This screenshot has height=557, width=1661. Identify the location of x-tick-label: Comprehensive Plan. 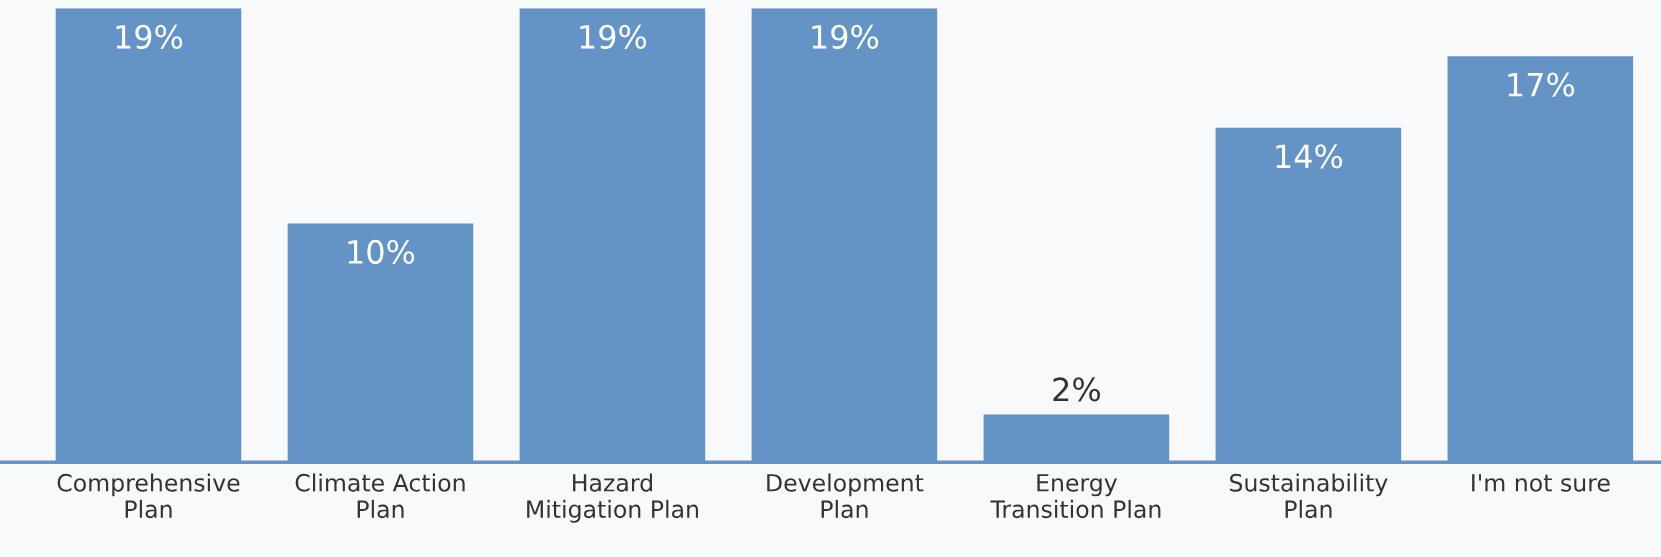
(148, 496).